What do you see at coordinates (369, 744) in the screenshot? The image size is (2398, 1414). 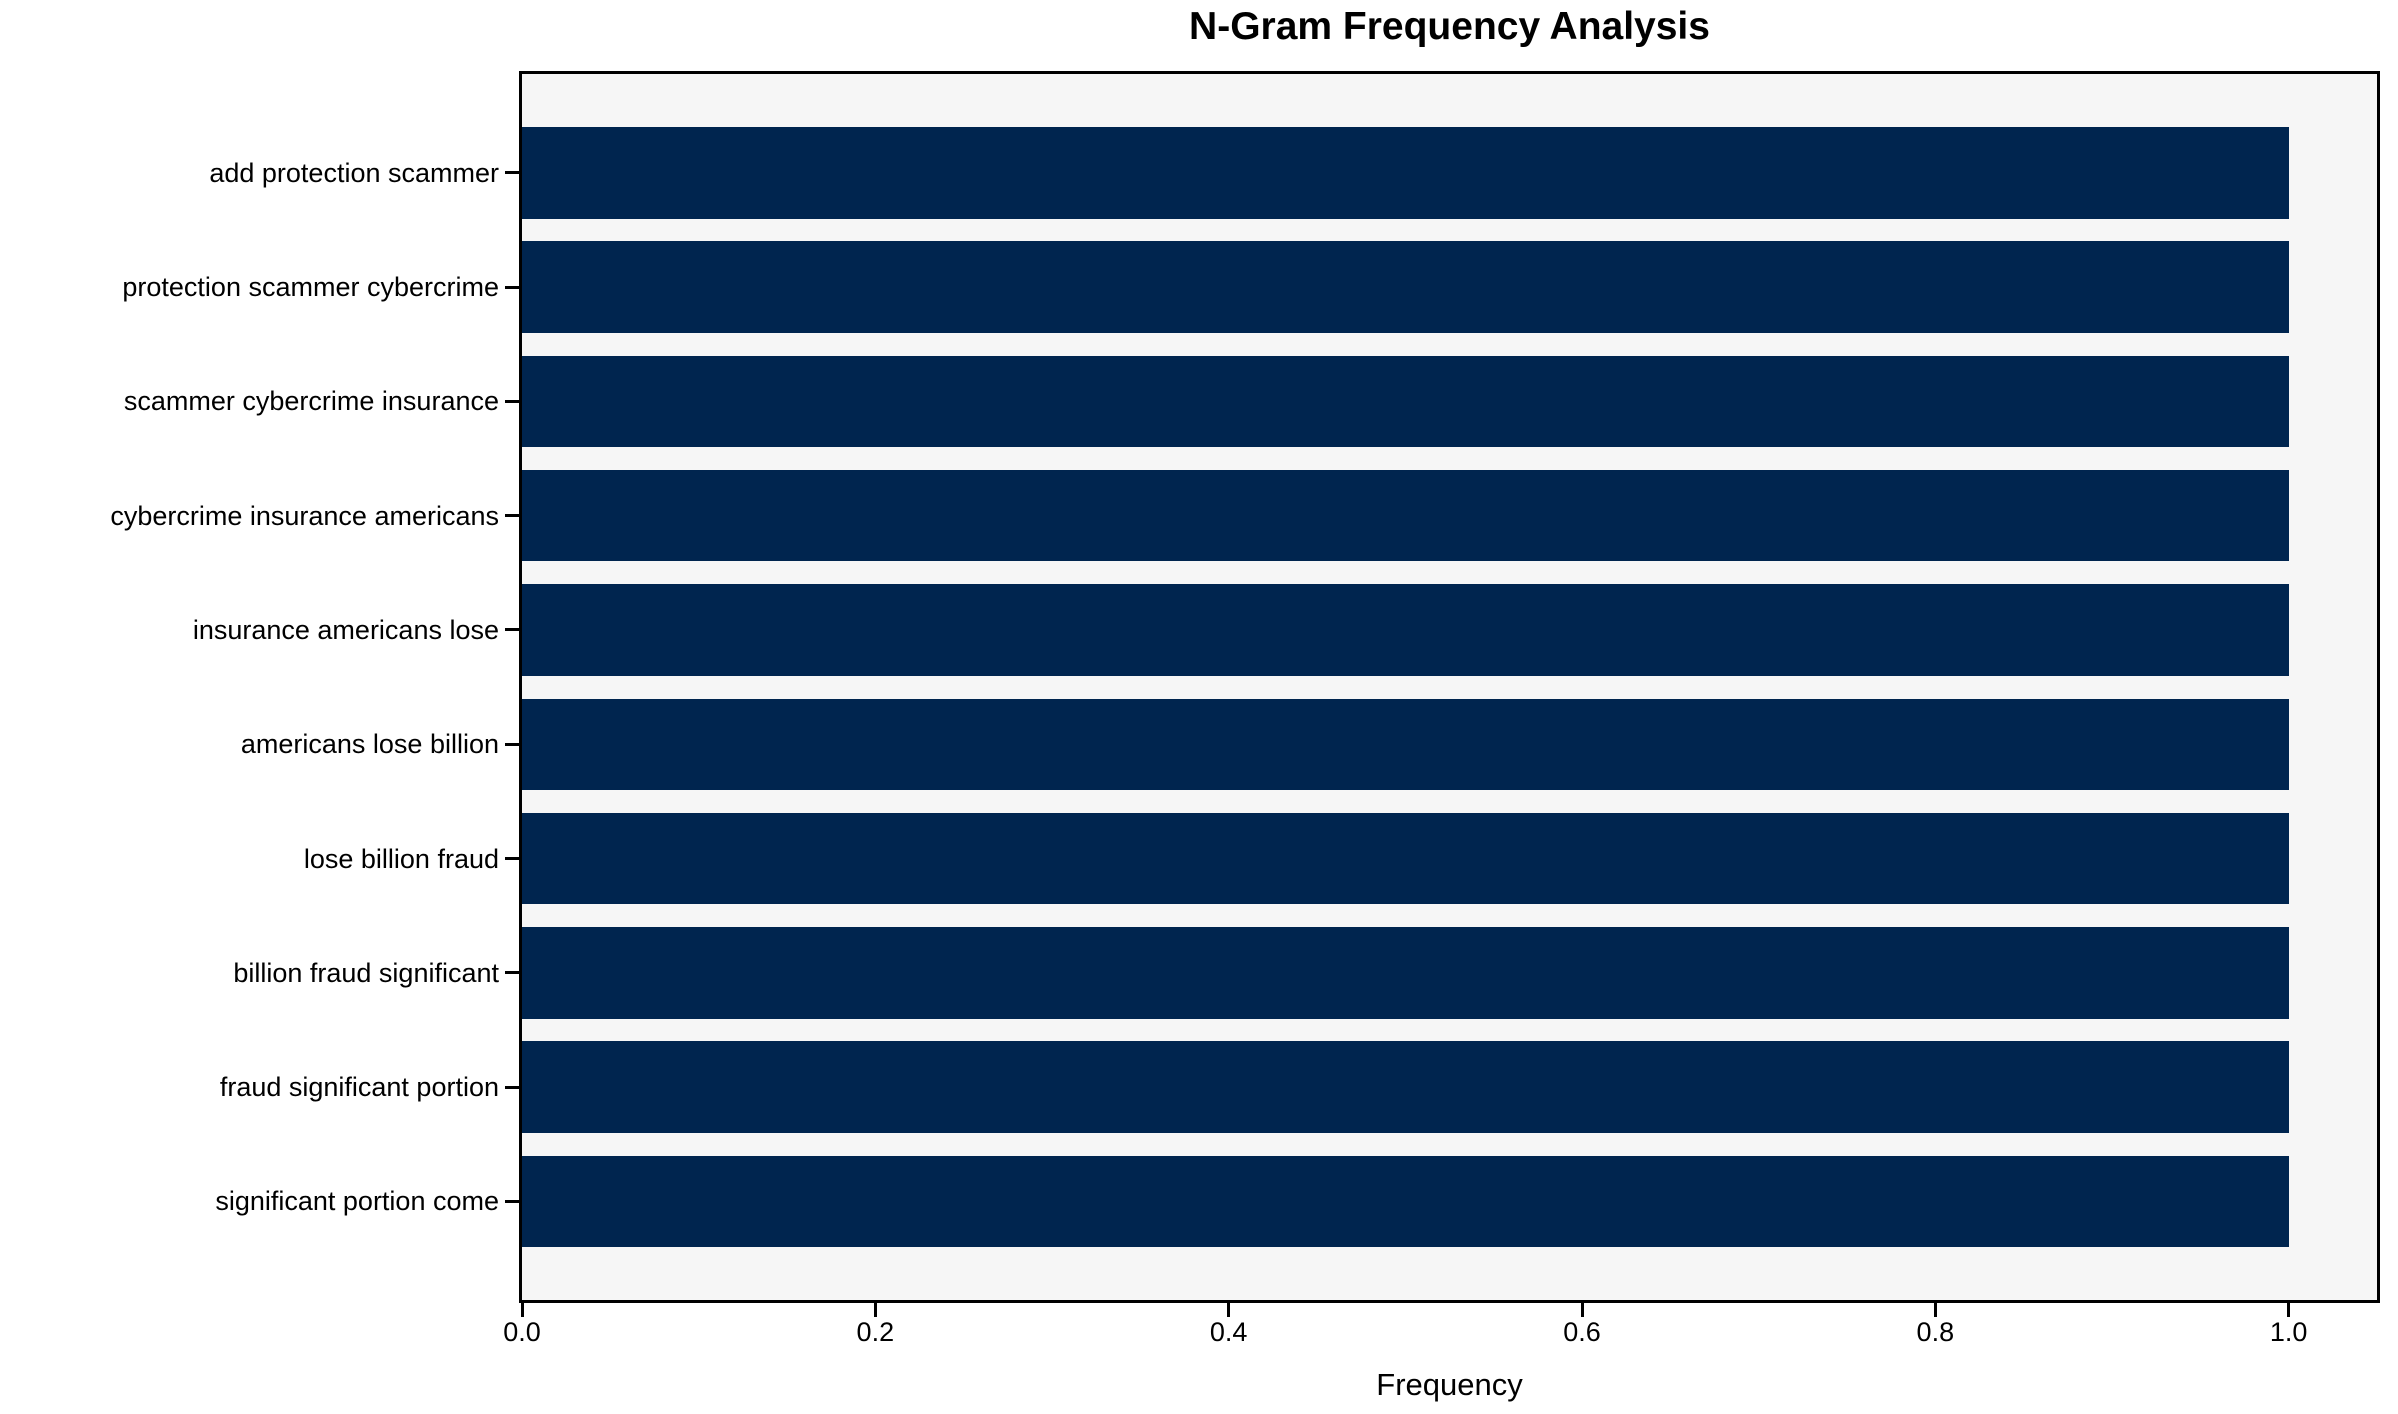 I see `y-tick-label: americans lose billion` at bounding box center [369, 744].